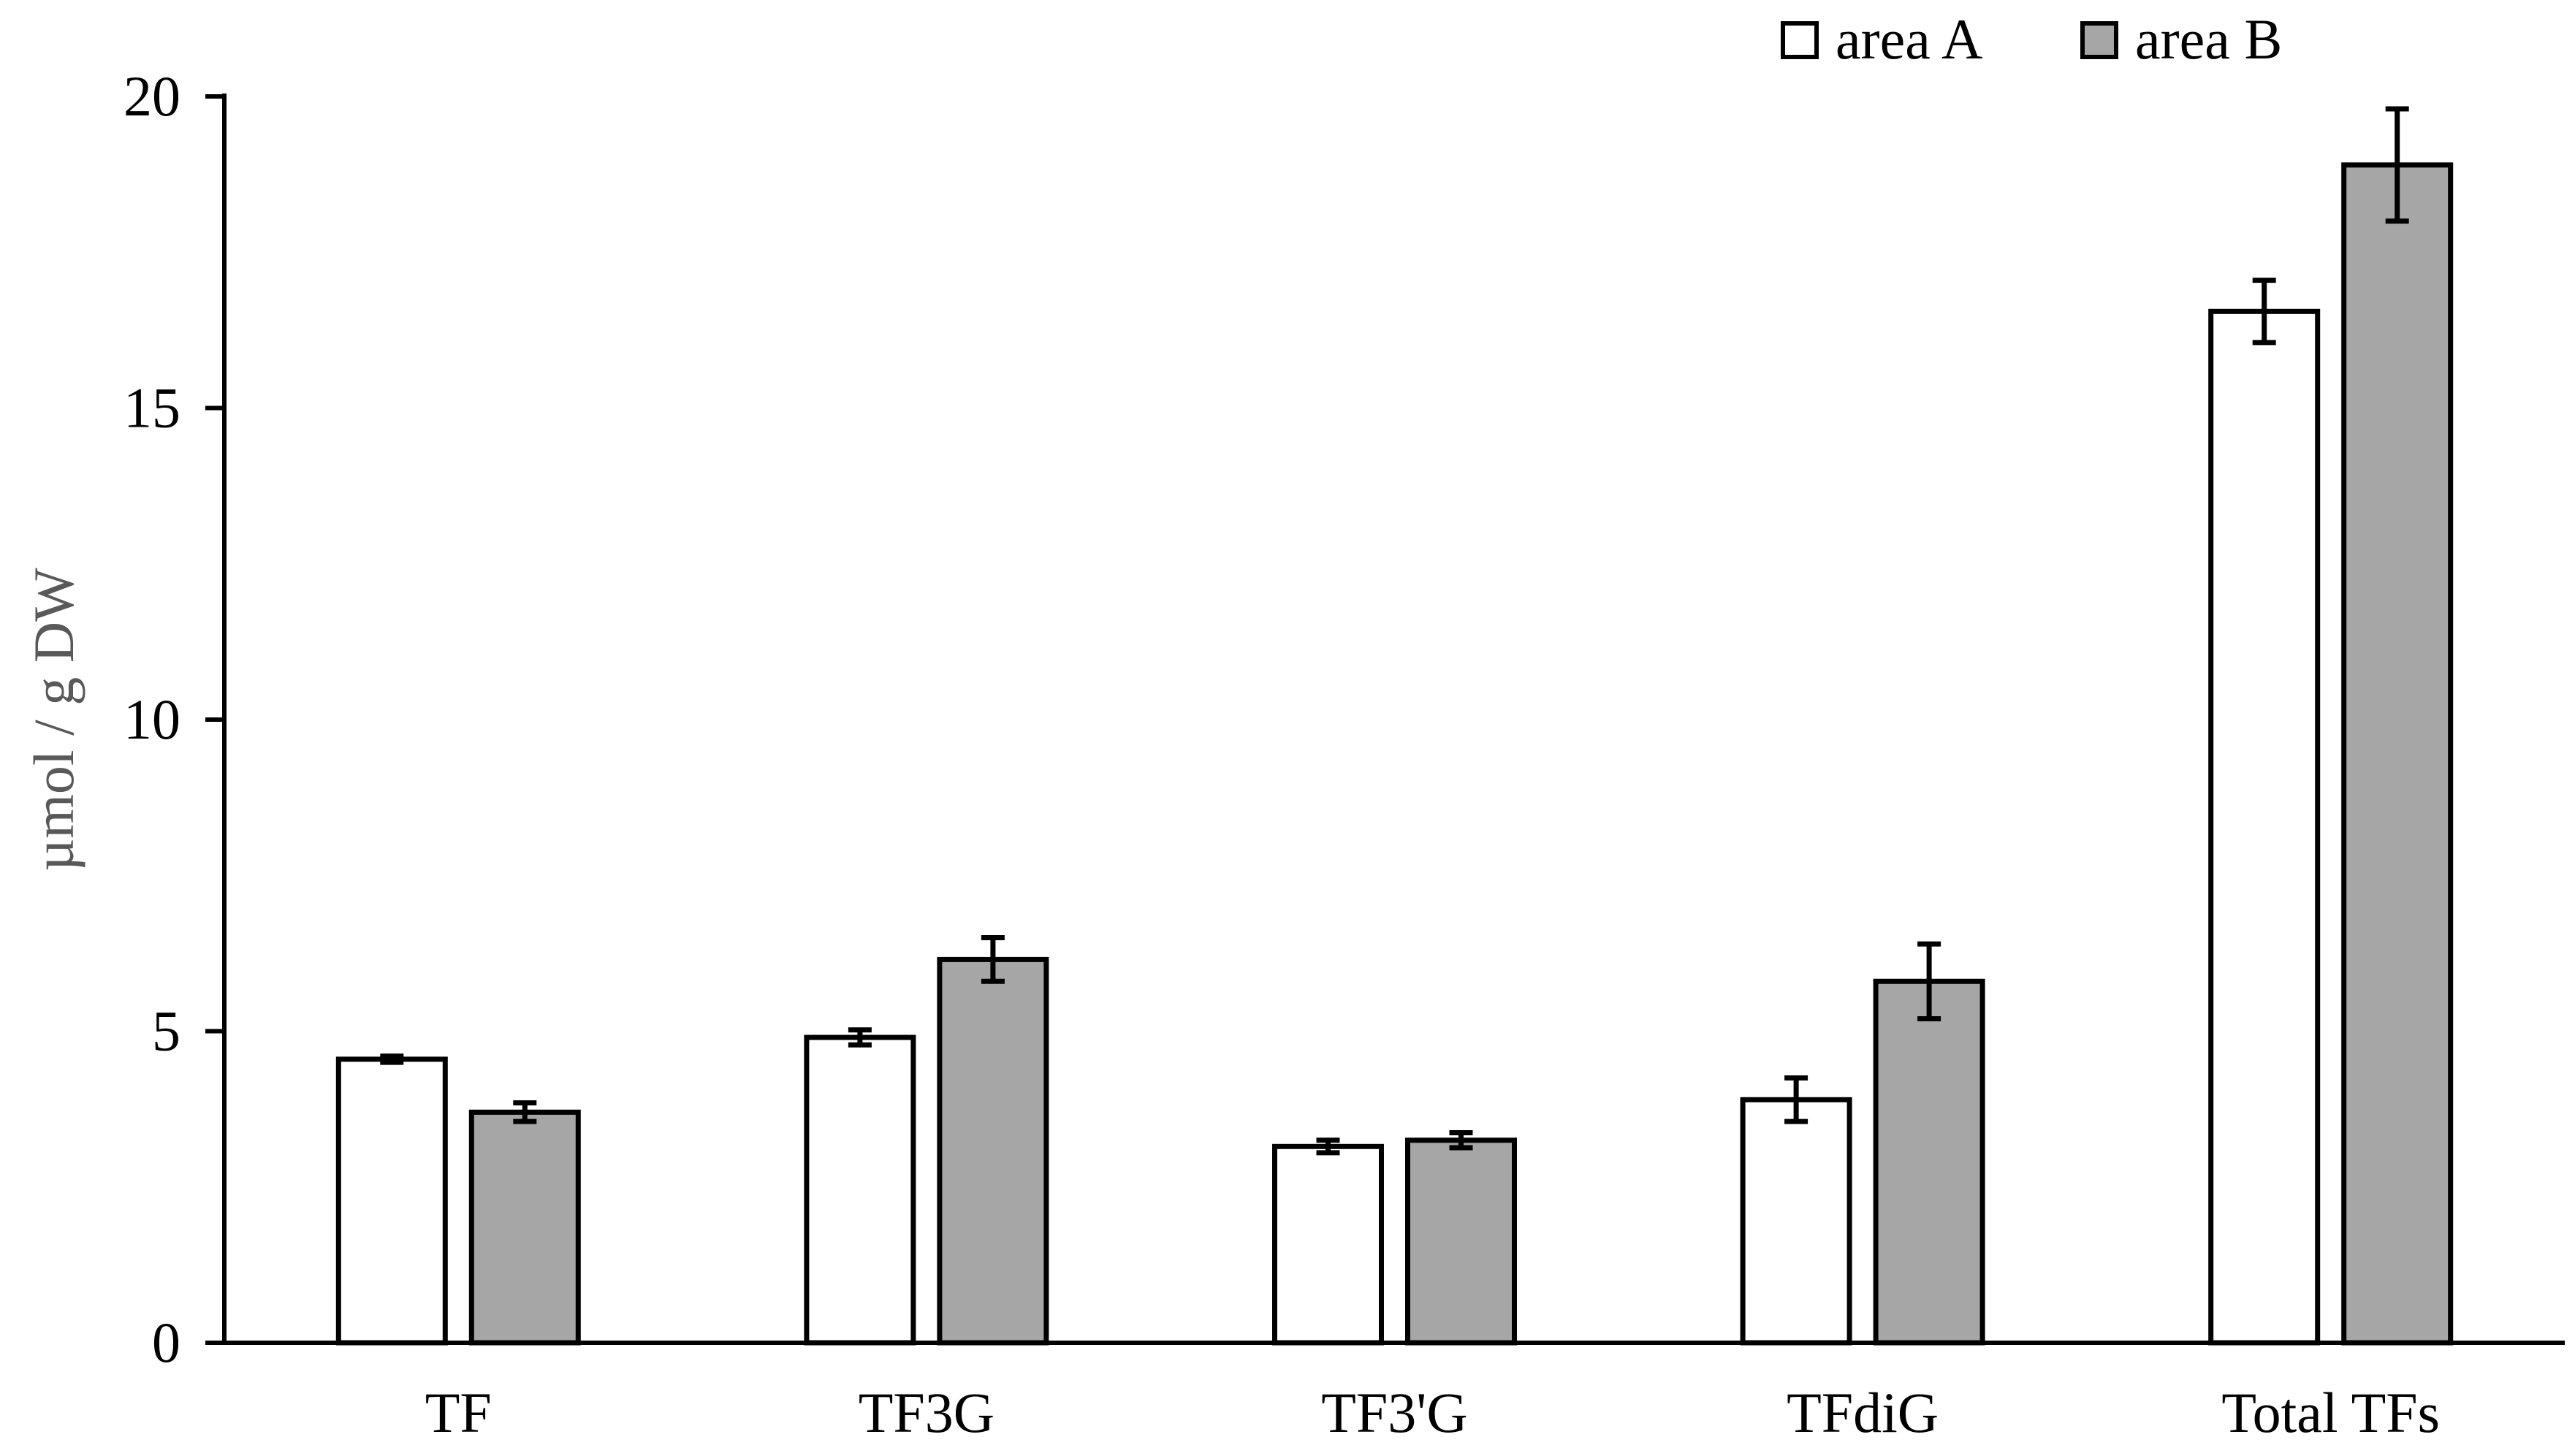 Image resolution: width=2575 pixels, height=1456 pixels. I want to click on x-tick-label: TF3G, so click(926, 1412).